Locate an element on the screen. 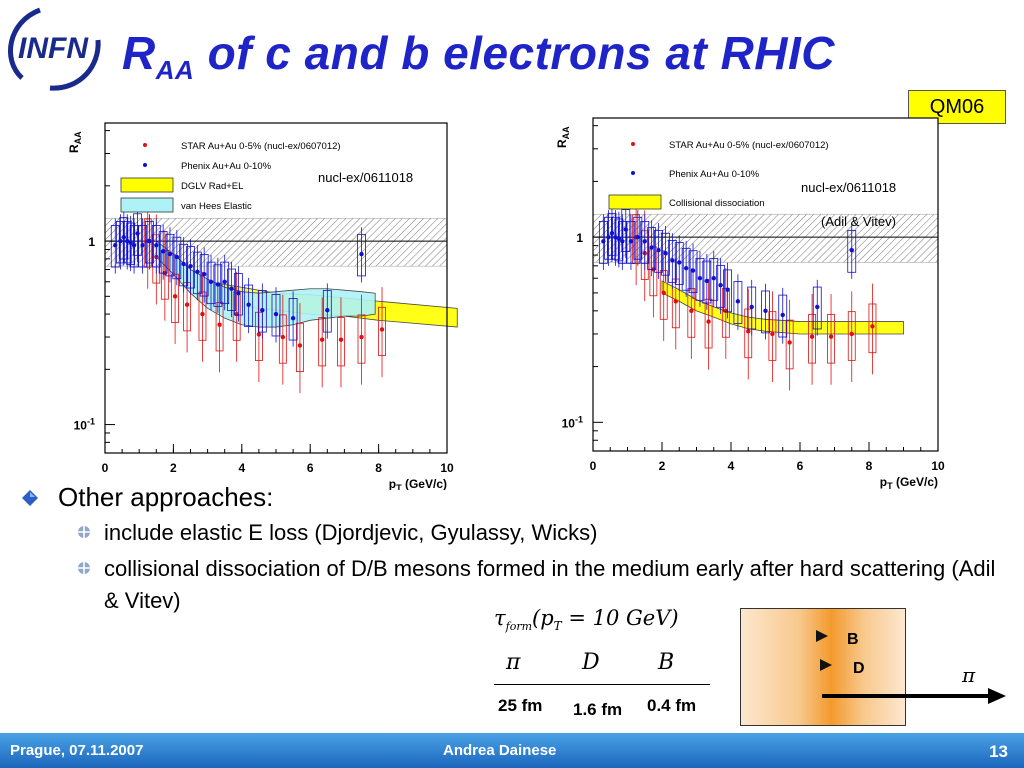 This screenshot has width=1024, height=768. value-b-meson: 0.4 fm is located at coordinates (672, 705).